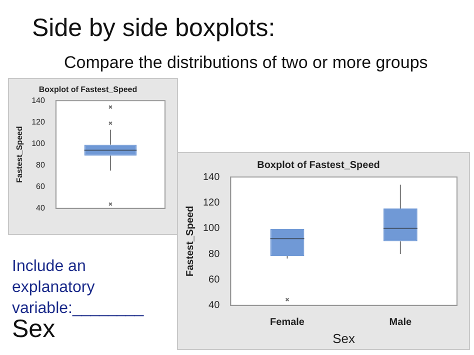 The image size is (474, 355). Describe the element at coordinates (400, 322) in the screenshot. I see `x-tick-label: Male` at that location.